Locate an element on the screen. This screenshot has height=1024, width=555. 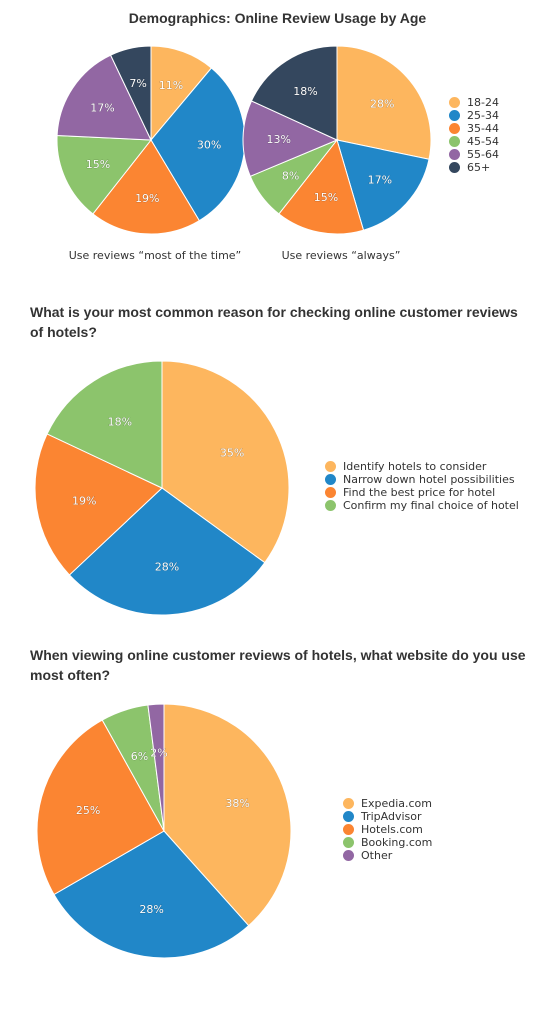
legend-age: 18-24 25-34 35-44 45-54 55-64 65+ is located at coordinates (474, 135).